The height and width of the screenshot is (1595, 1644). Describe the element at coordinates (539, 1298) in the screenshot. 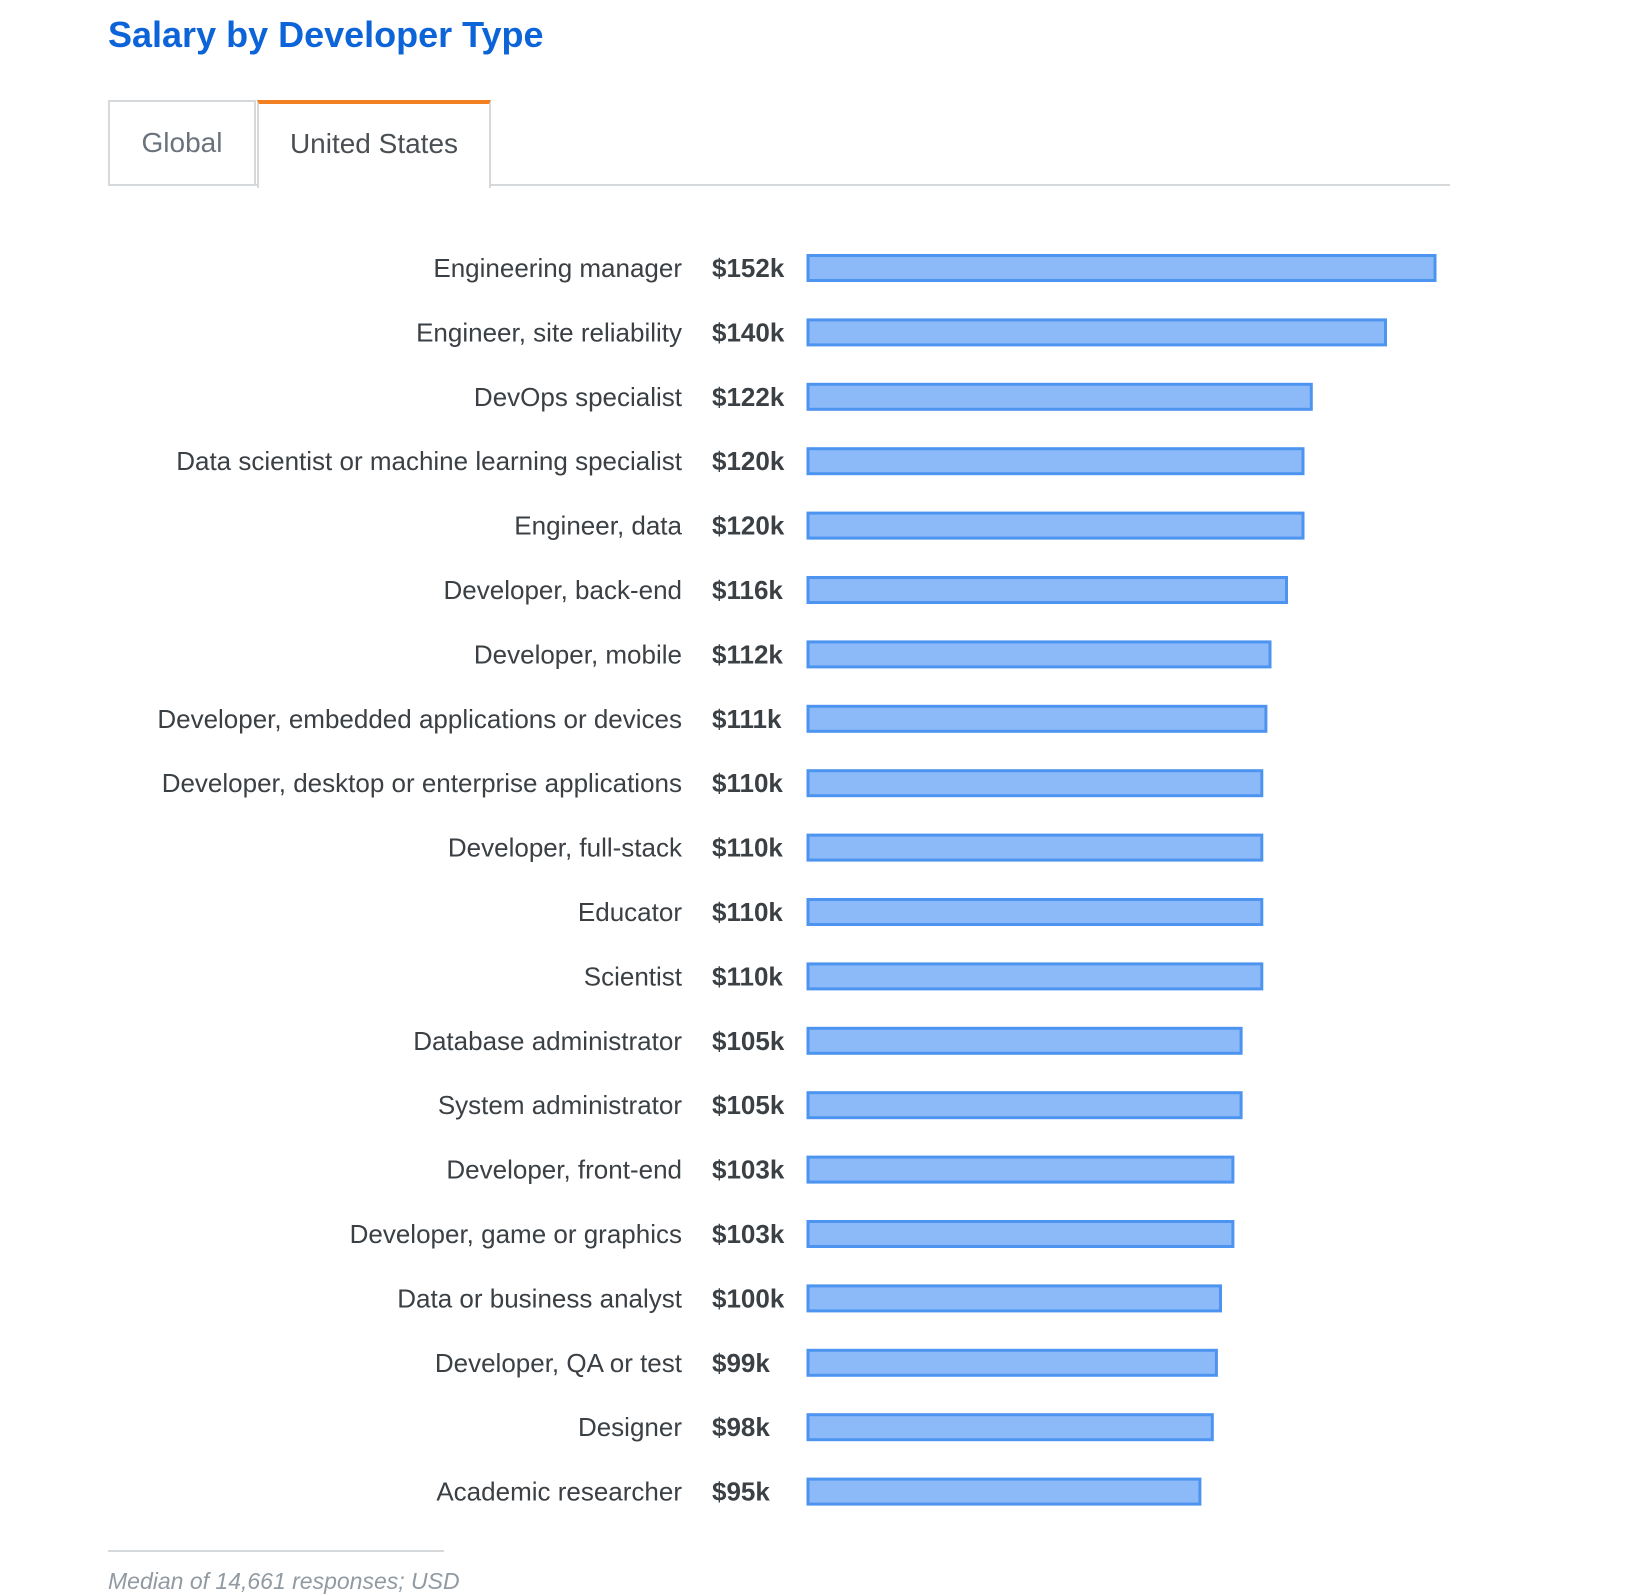

I see `category-label: Data or business analyst` at that location.